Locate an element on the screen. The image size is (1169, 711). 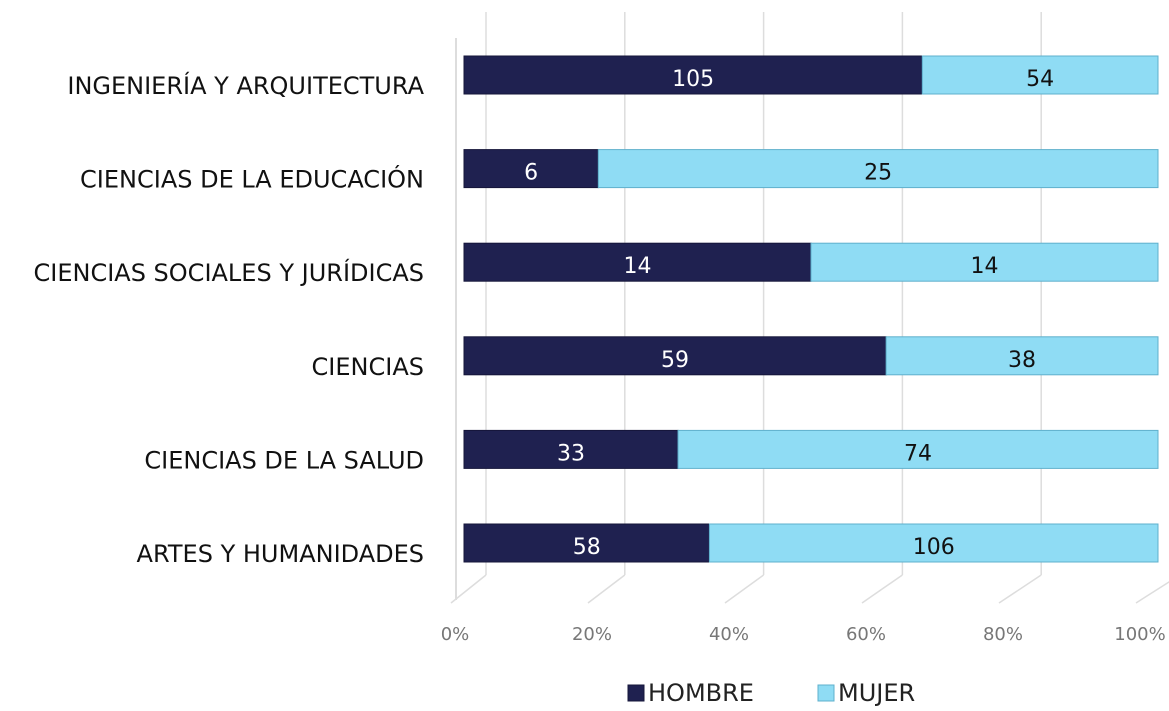
data-label: 58 is located at coordinates (587, 547).